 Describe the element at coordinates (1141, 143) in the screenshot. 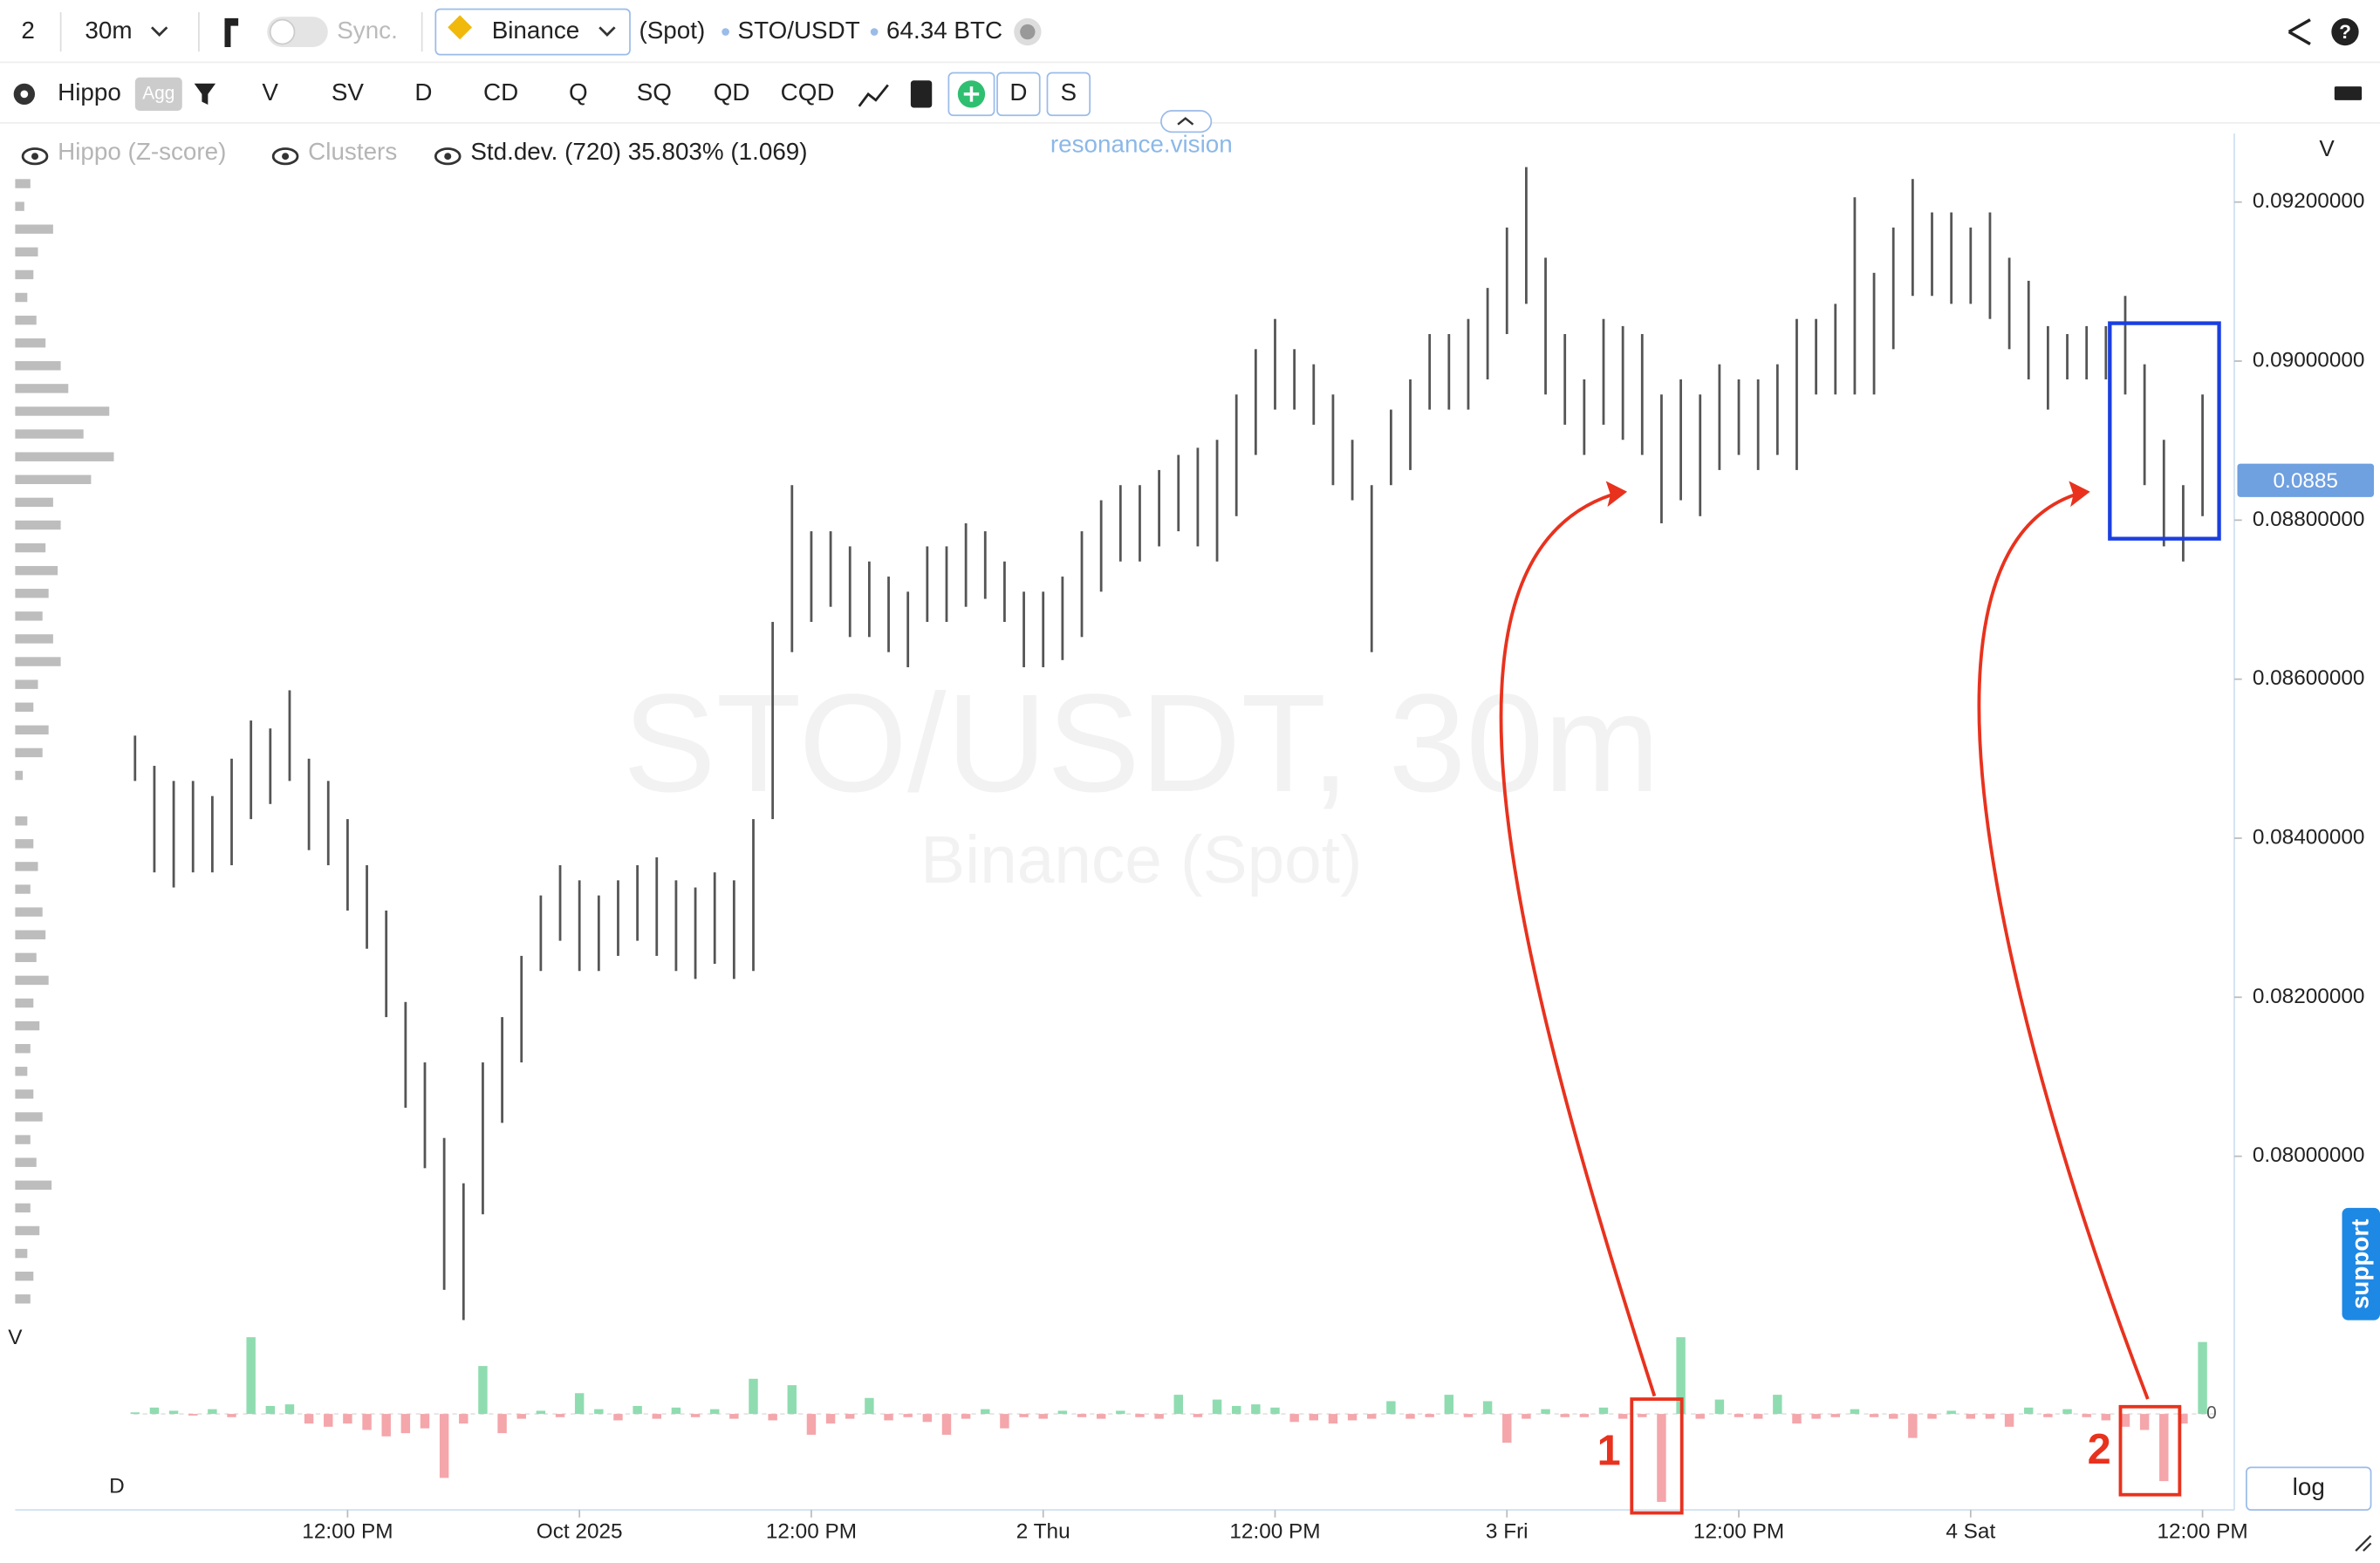

I see `brand: resonance.vision` at that location.